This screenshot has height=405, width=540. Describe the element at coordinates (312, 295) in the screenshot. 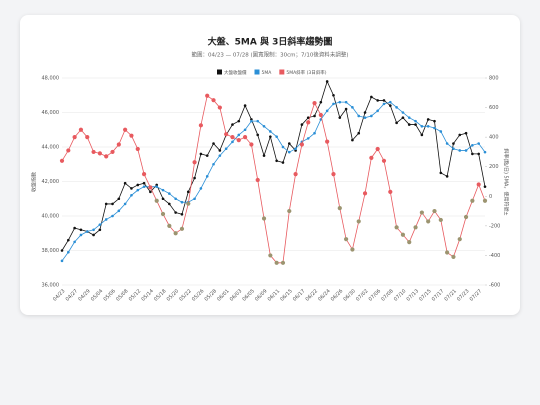

I see `x-tick-label: 06/22` at that location.